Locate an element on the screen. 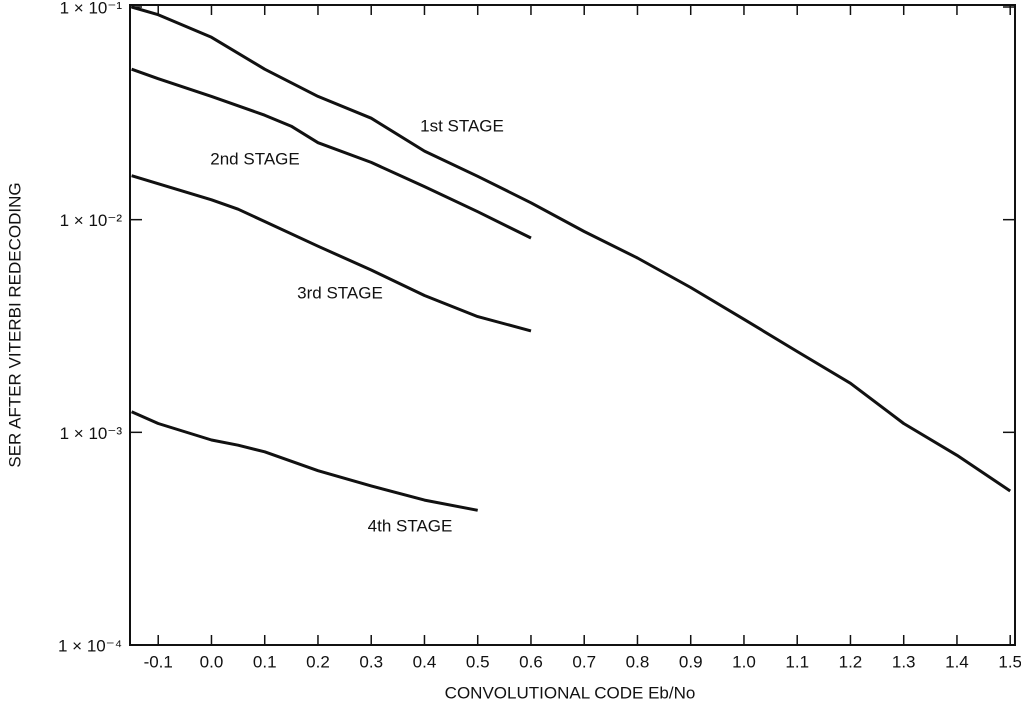 This screenshot has height=715, width=1021. x-tick-label: 0.7 is located at coordinates (584, 661).